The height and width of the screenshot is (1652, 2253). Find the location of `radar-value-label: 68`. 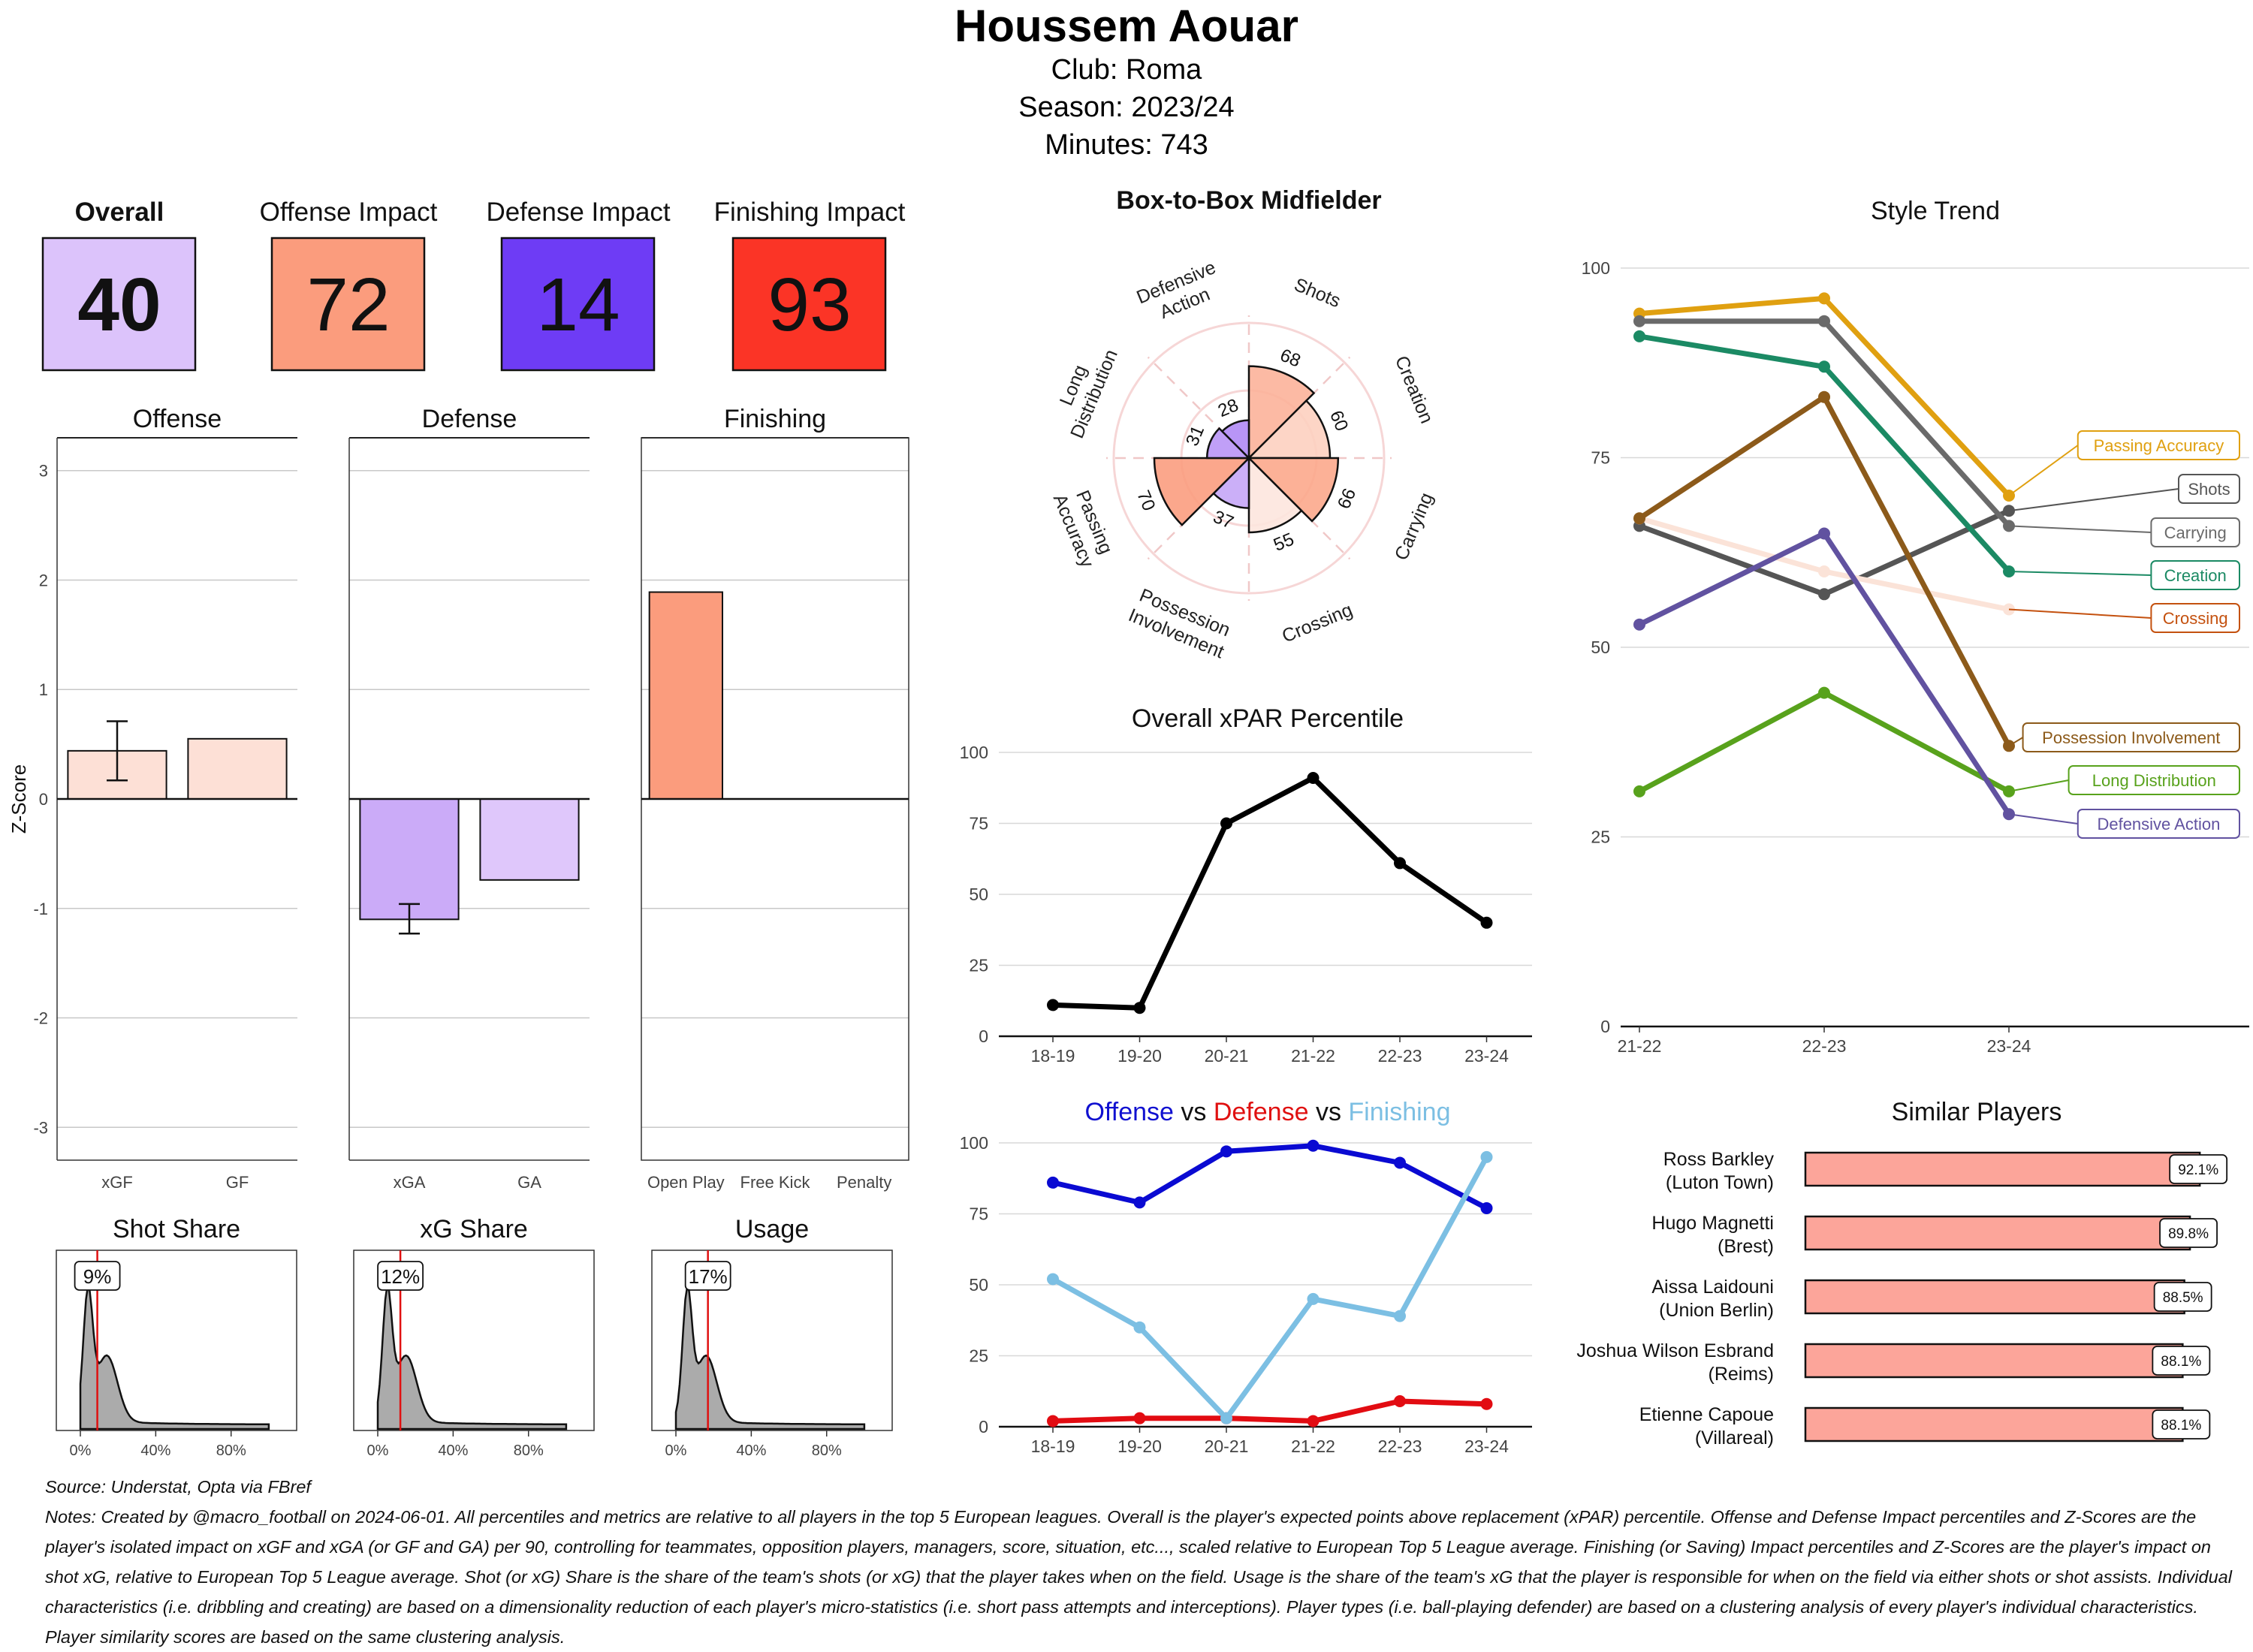

radar-value-label: 68 is located at coordinates (1290, 358).